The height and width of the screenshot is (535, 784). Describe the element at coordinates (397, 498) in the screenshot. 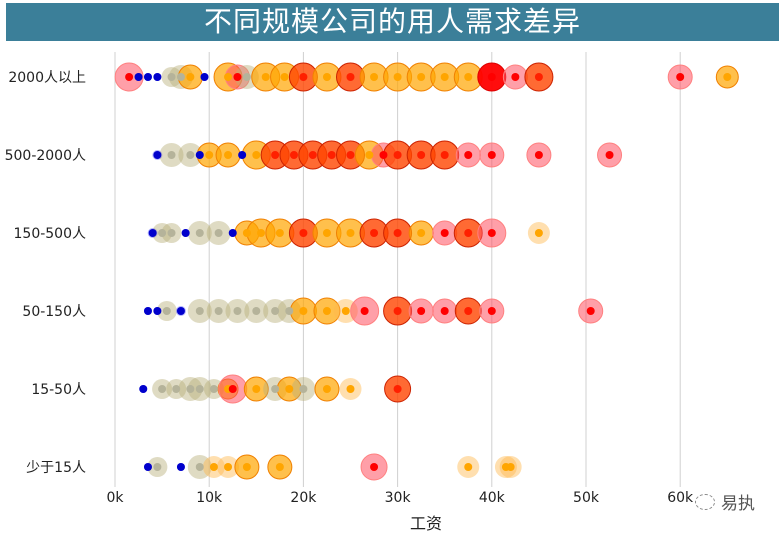

I see `x-tick-label: 30k` at that location.